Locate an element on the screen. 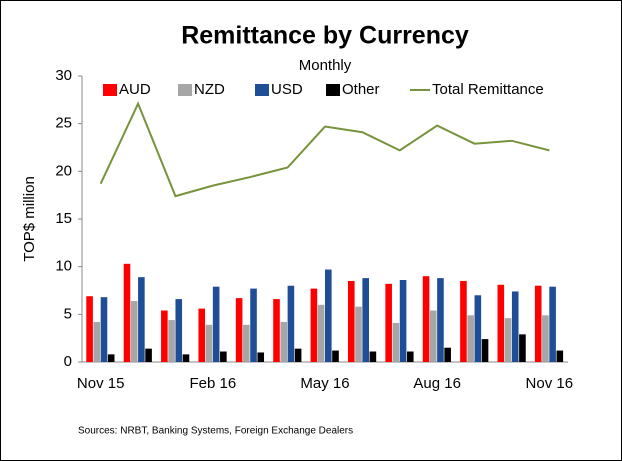  legend-label: Total Remittance is located at coordinates (488, 89).